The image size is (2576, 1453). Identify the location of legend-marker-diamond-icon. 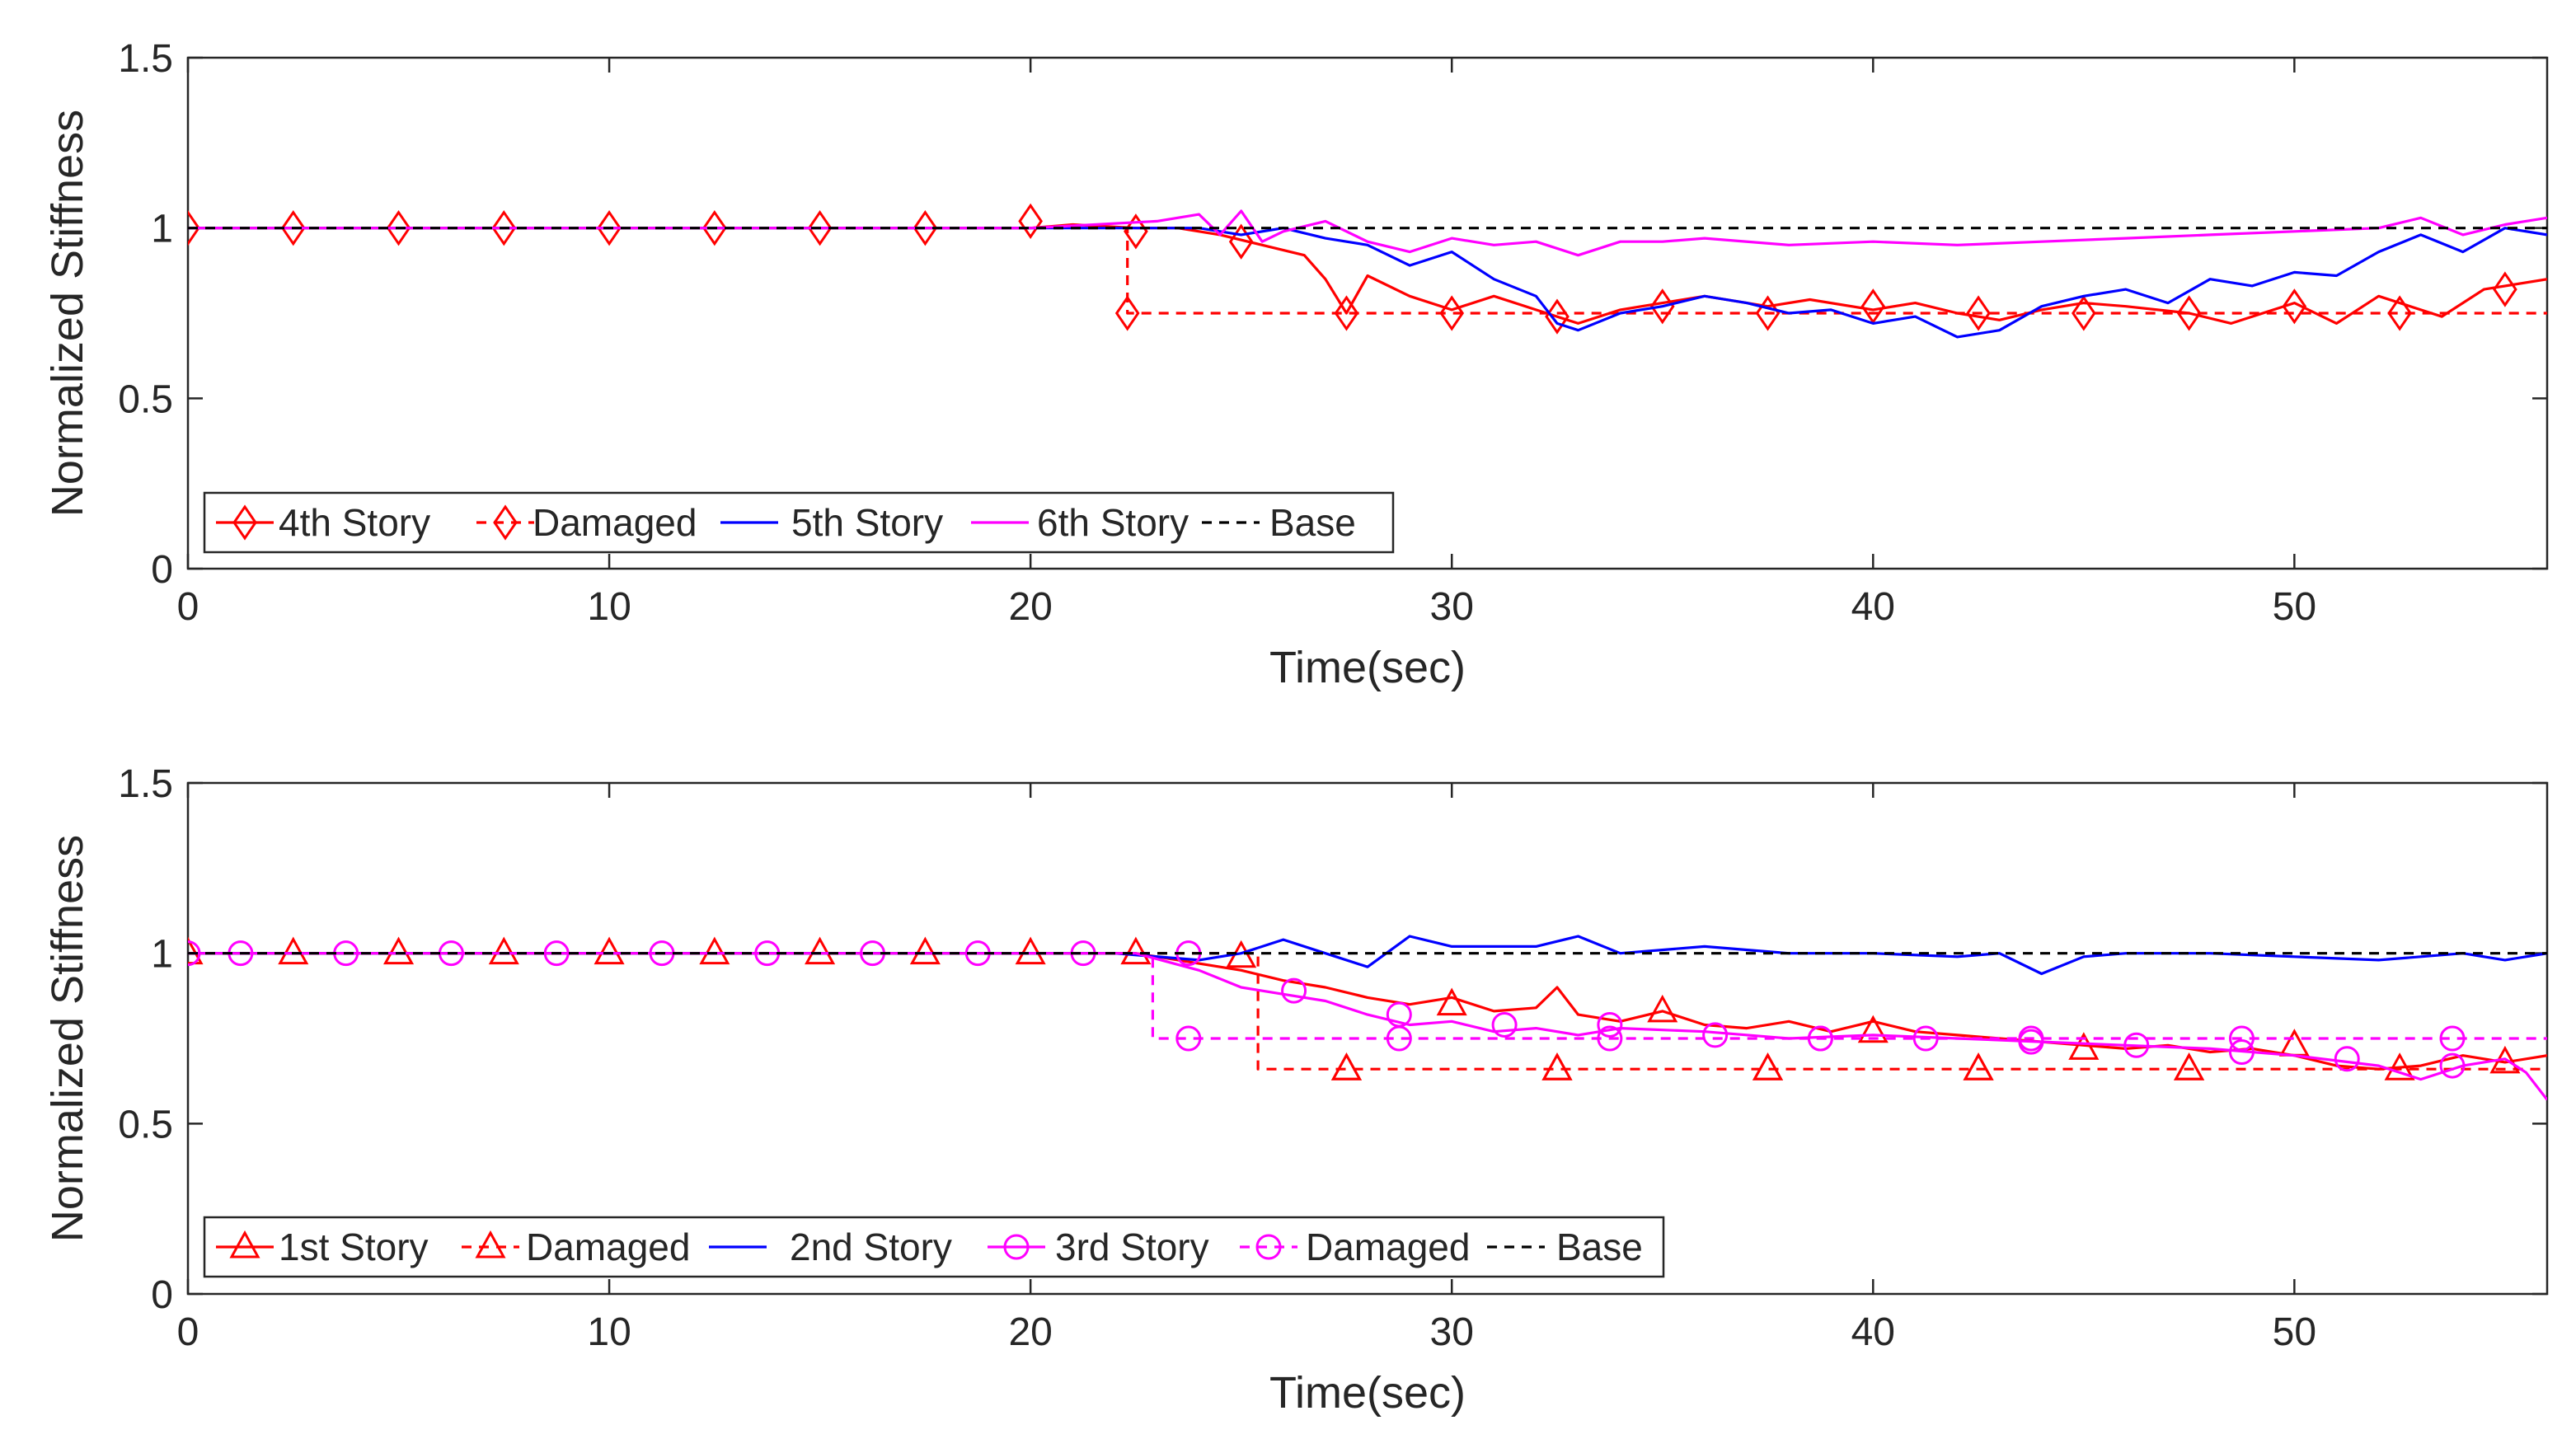
(245, 522).